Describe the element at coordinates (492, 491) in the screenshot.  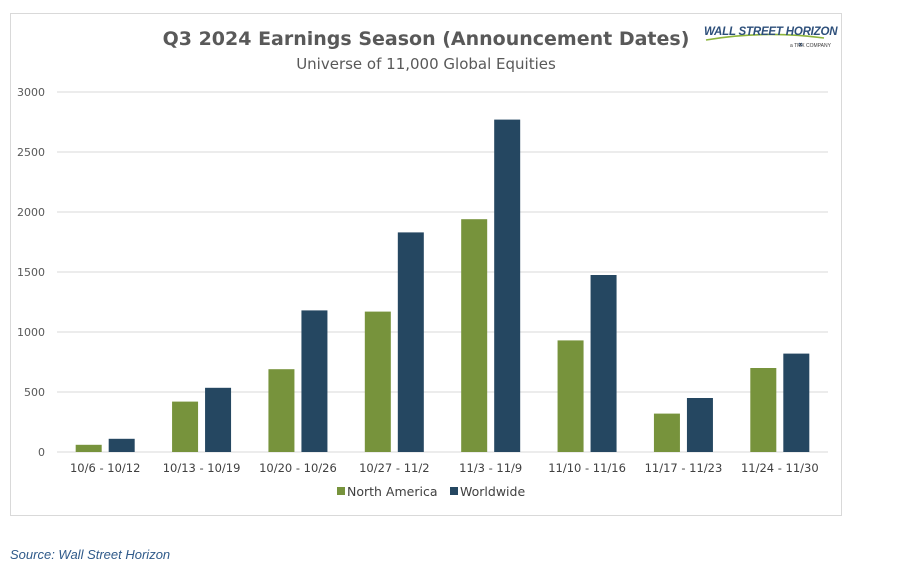
I see `legend-label: Worldwide` at that location.